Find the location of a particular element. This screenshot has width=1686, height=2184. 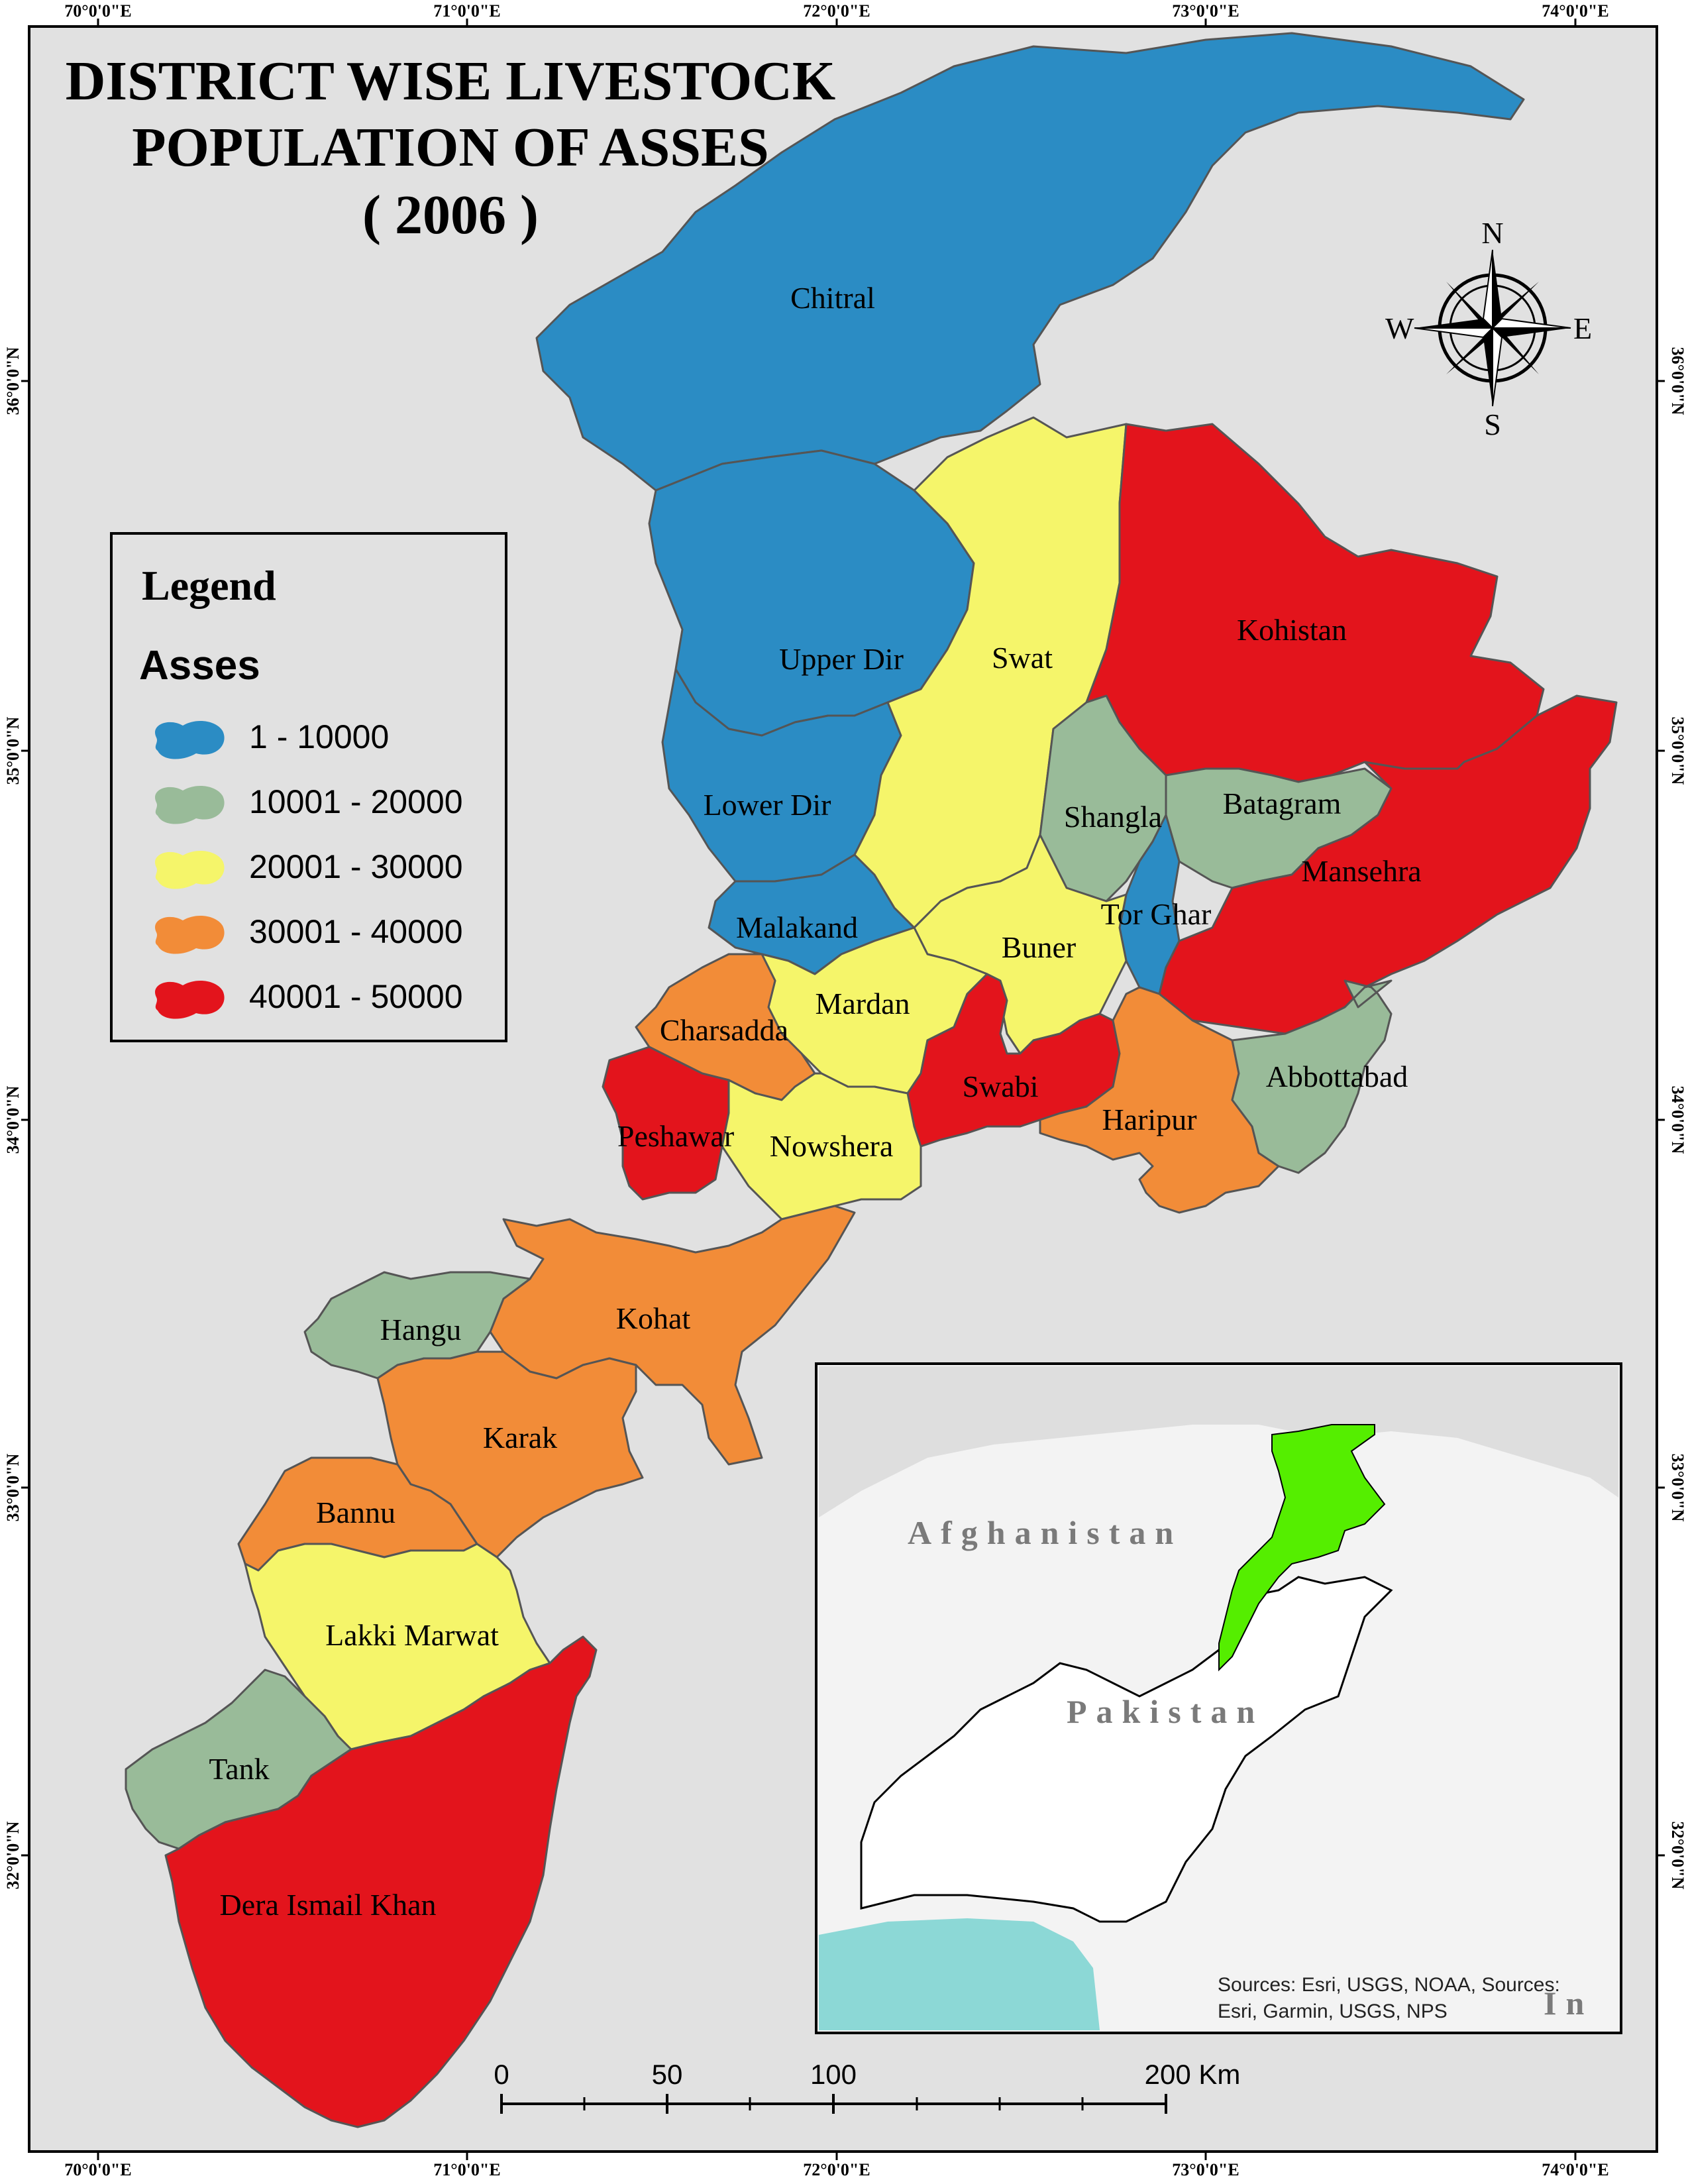

lon-label-top-70: 70°0'0"E is located at coordinates (97, 11).